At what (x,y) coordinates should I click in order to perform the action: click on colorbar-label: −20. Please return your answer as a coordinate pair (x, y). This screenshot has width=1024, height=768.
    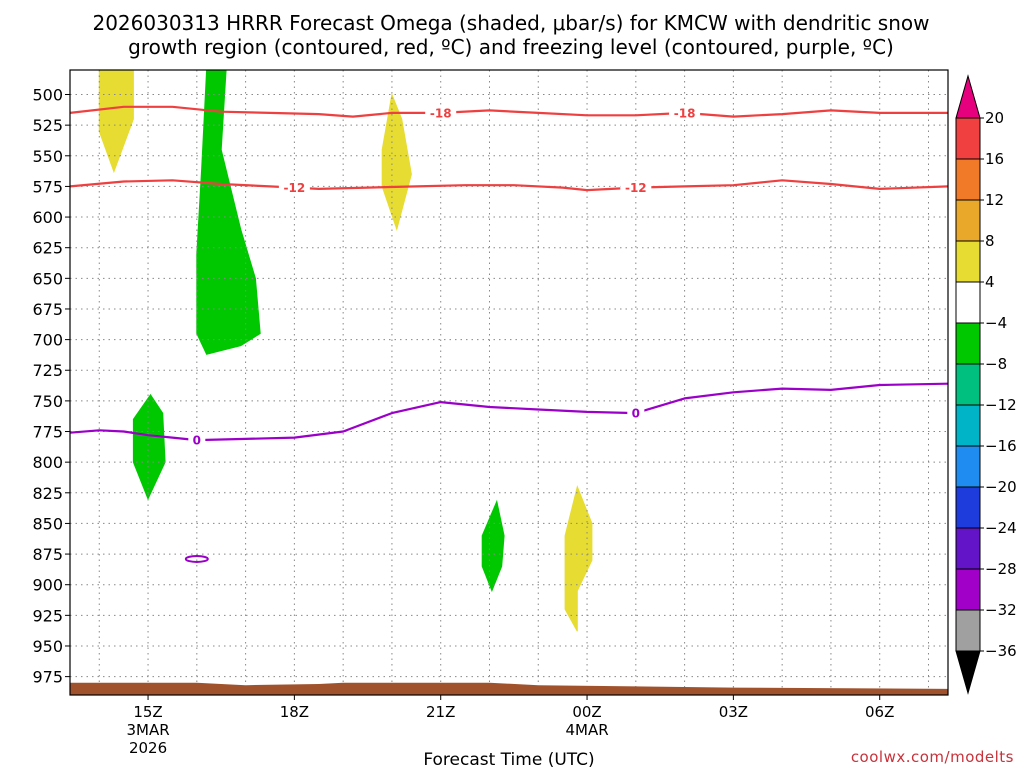
    Looking at the image, I should click on (1001, 487).